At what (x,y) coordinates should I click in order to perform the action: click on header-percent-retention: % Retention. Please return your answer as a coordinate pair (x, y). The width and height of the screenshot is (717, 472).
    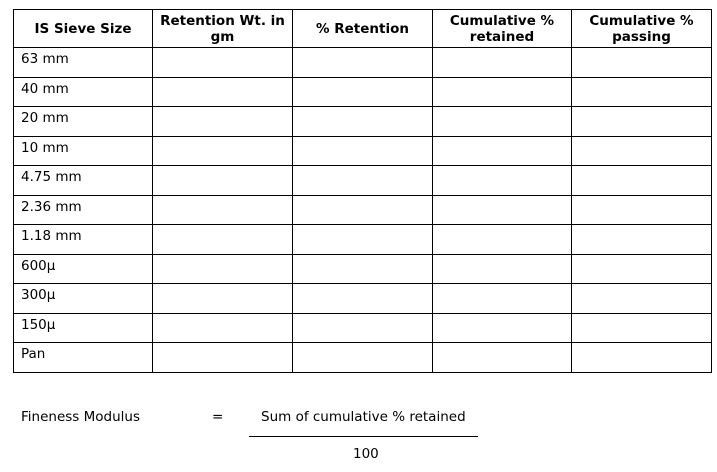
    Looking at the image, I should click on (362, 28).